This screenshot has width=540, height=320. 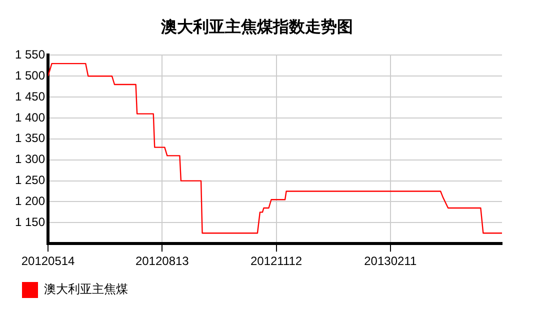 What do you see at coordinates (30, 138) in the screenshot?
I see `y-tick-label: 1 350` at bounding box center [30, 138].